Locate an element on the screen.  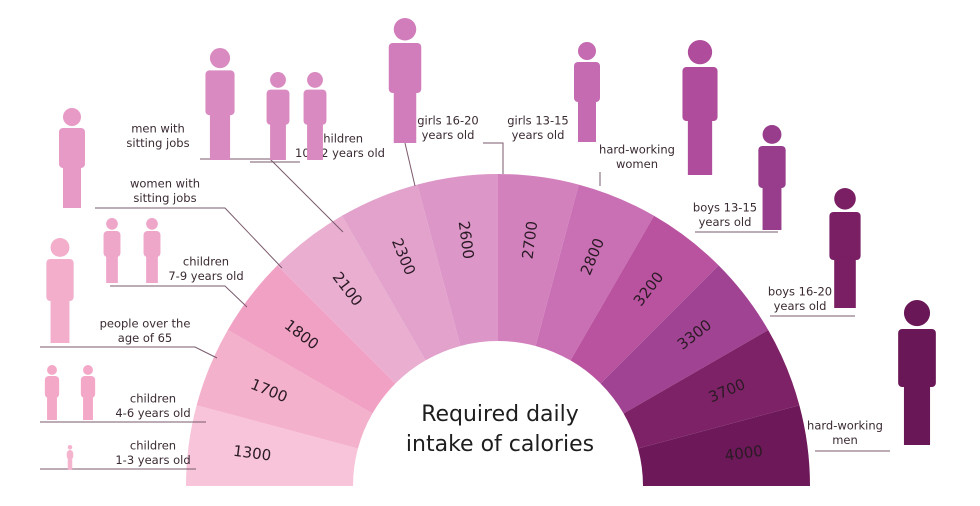
label: boys 13-15 is located at coordinates (725, 208).